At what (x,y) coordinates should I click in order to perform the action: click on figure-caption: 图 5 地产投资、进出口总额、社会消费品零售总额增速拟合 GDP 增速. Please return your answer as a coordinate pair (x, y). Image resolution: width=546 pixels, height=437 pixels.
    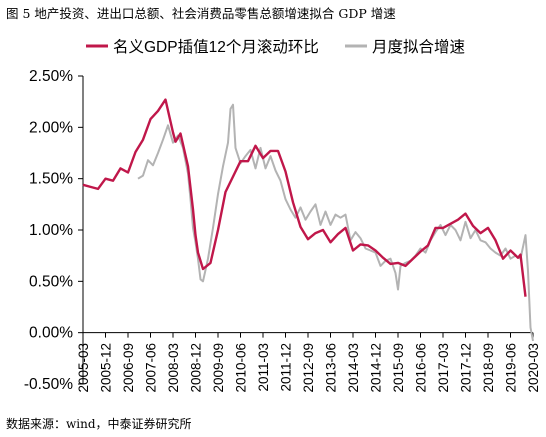
    Looking at the image, I should click on (201, 13).